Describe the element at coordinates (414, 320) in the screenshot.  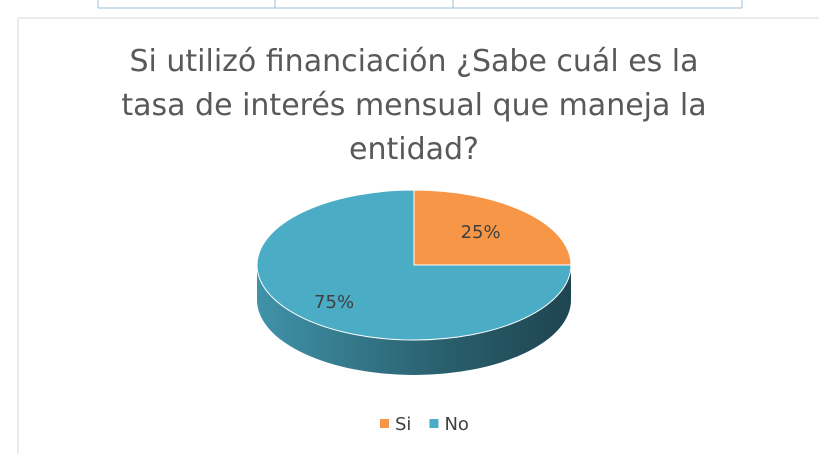
I see `pie-side-shade` at that location.